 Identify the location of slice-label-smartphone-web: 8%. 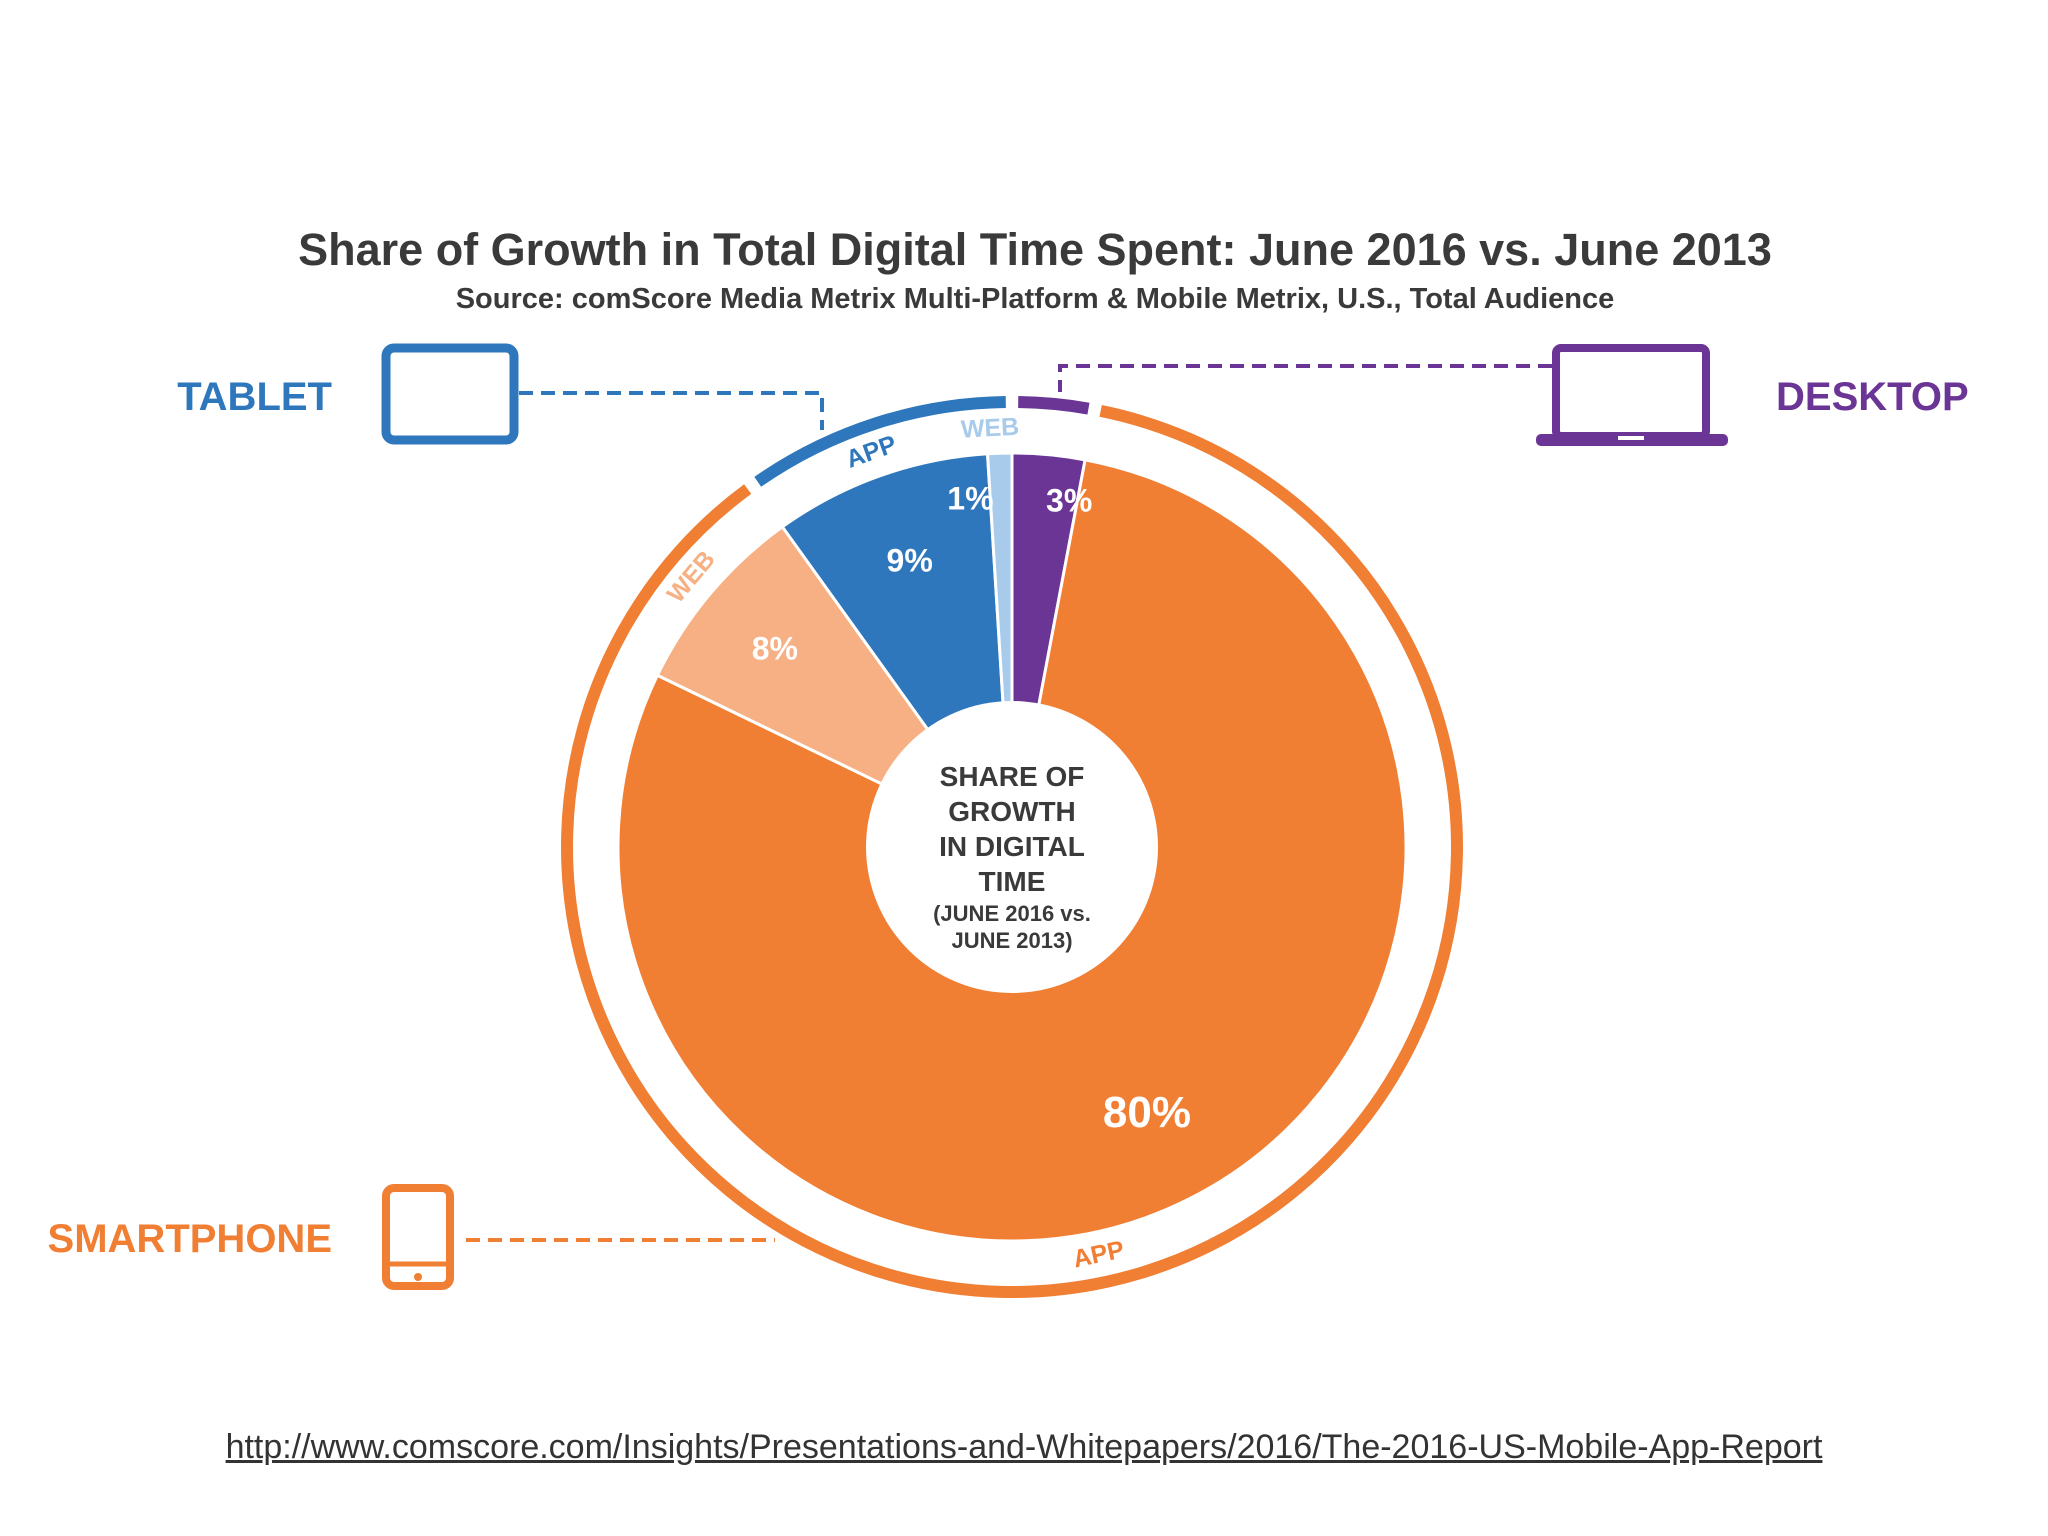
(775, 648).